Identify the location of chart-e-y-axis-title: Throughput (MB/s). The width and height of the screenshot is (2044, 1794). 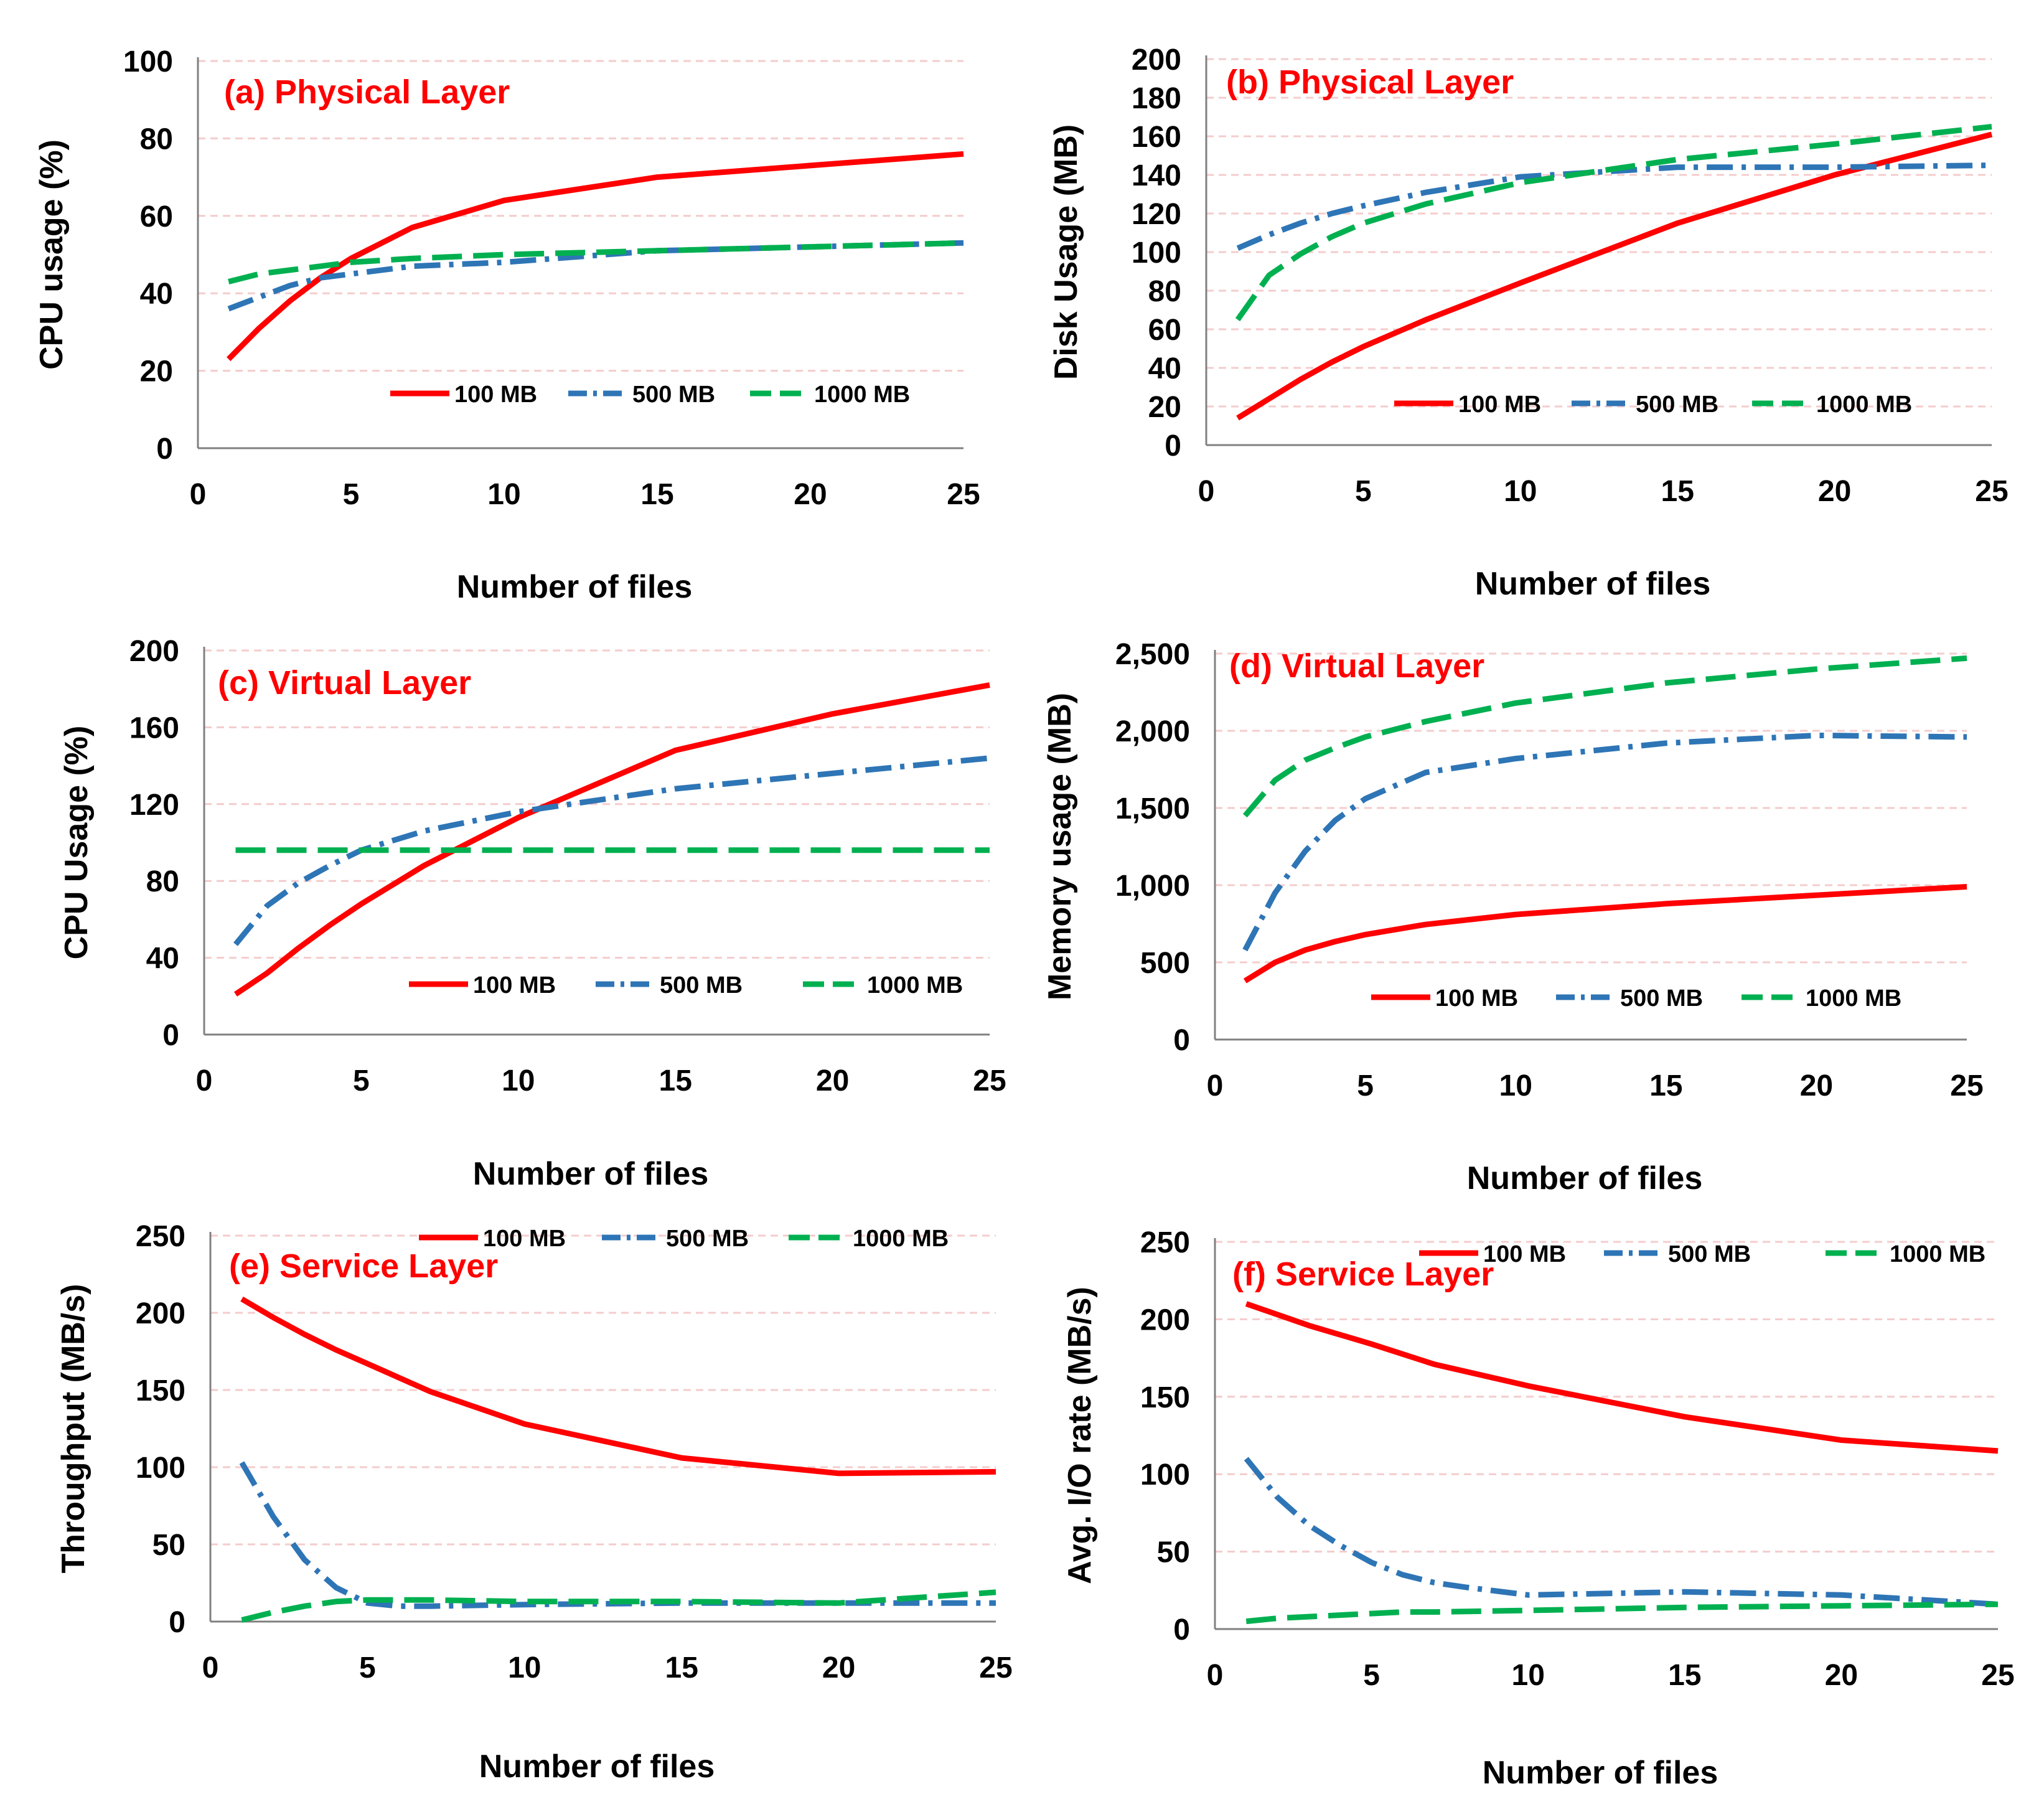
(73, 1429).